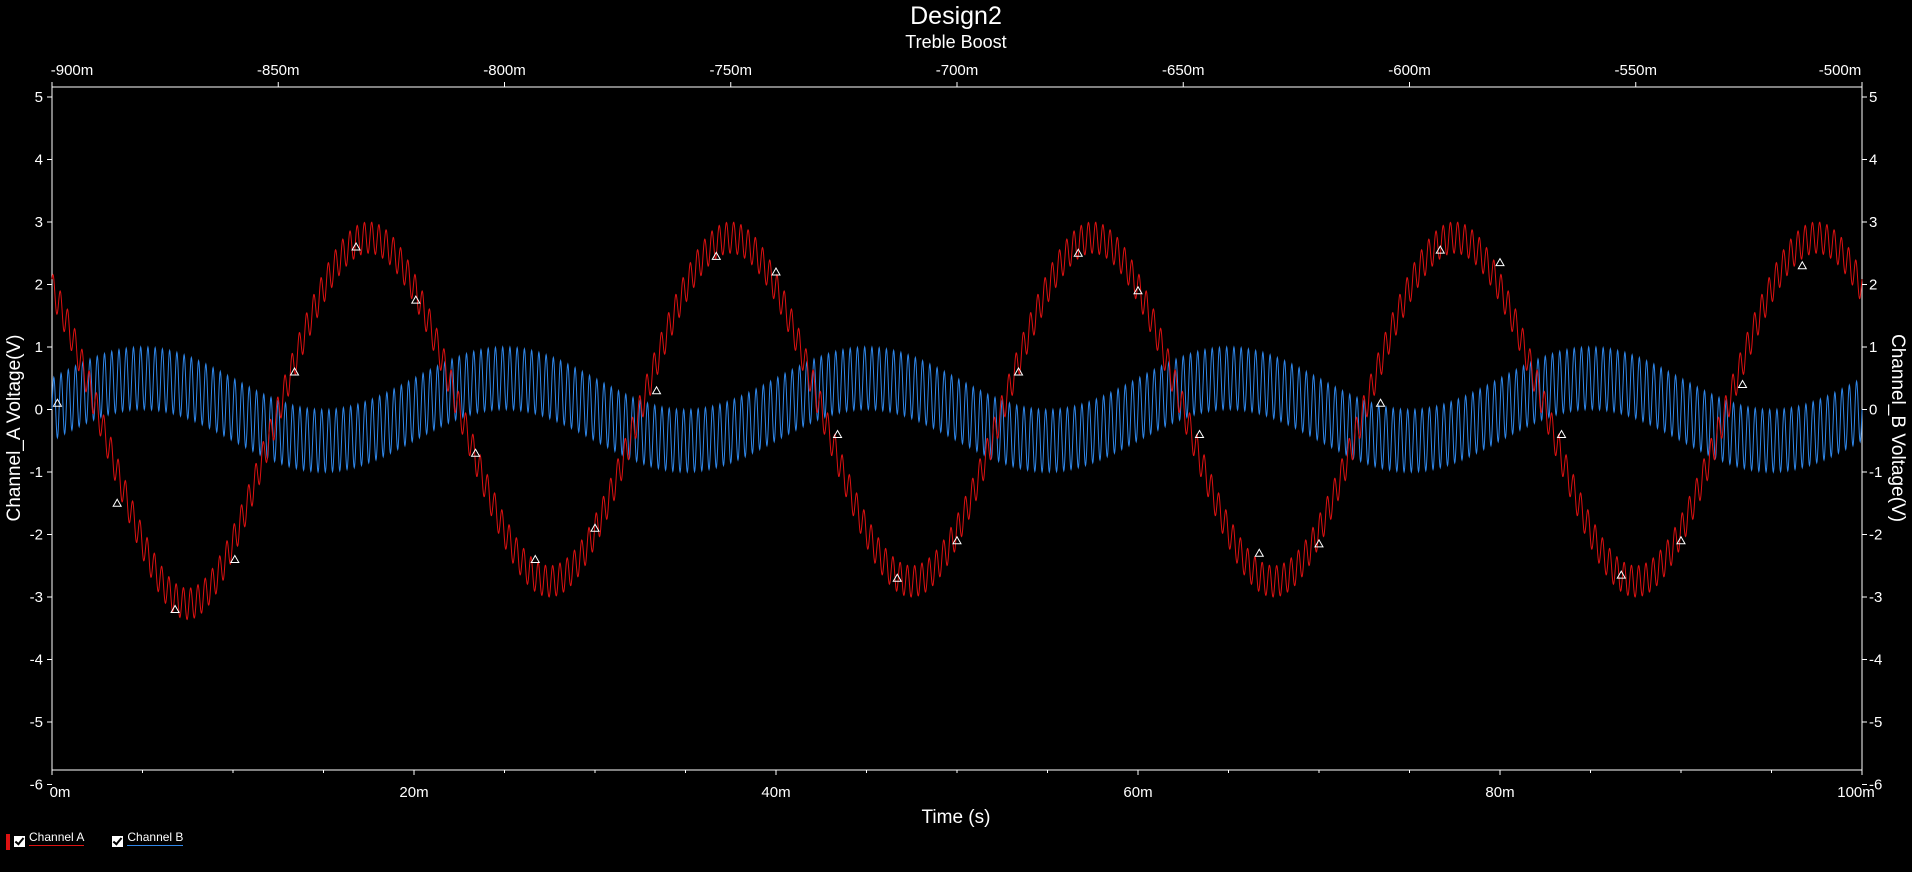 This screenshot has width=1912, height=872. I want to click on y-tick-label-right: -2, so click(1875, 535).